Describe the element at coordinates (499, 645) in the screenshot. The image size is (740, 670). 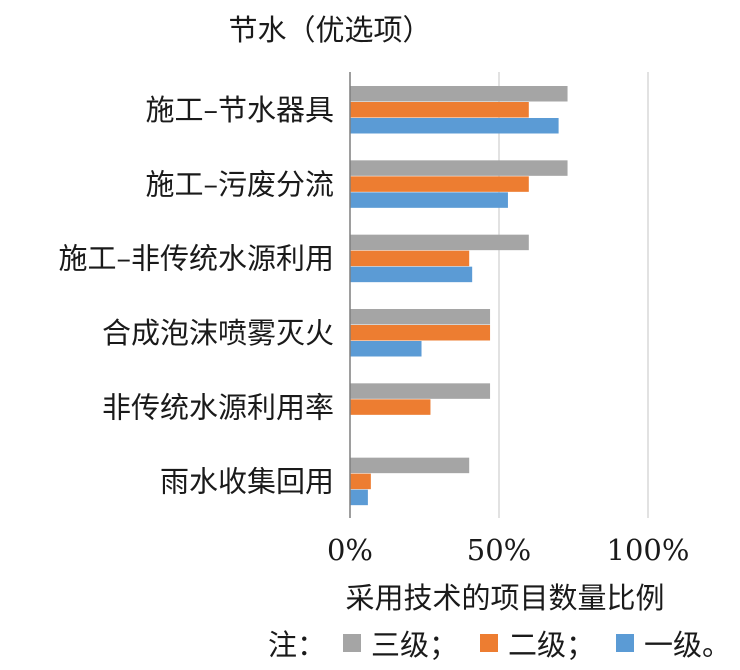
I see `legend: 注： 三级； 二级； 一级。` at that location.